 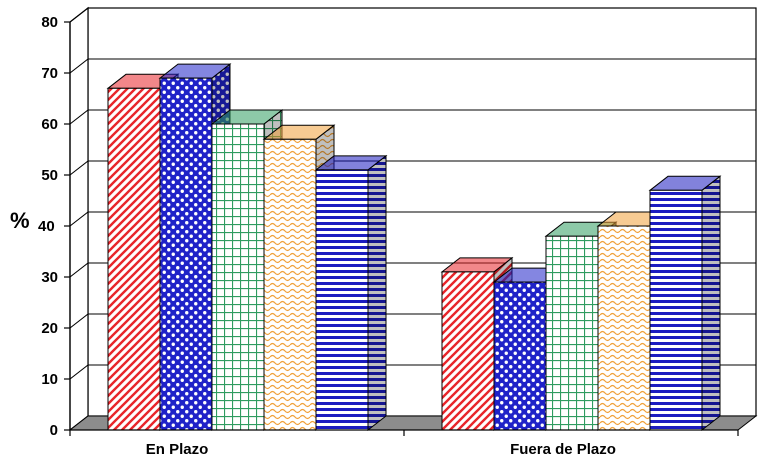 What do you see at coordinates (49, 379) in the screenshot?
I see `y-tick-label: 10` at bounding box center [49, 379].